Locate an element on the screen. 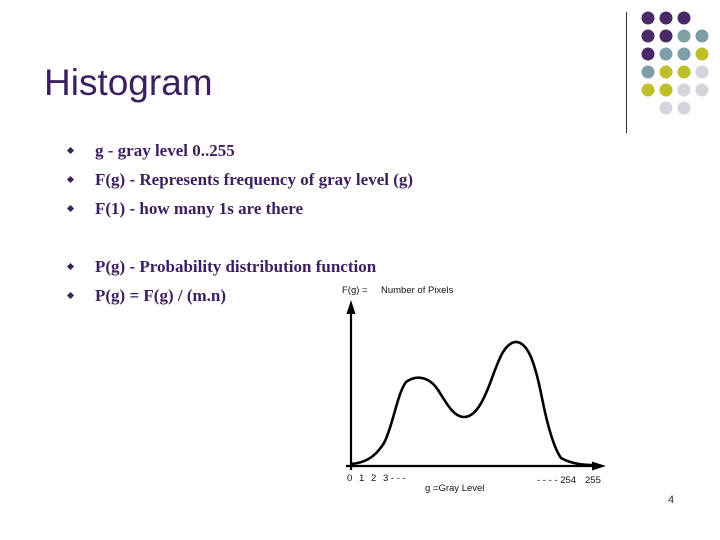 This screenshot has height=540, width=720. y-axis-label: Number of Pixels is located at coordinates (417, 290).